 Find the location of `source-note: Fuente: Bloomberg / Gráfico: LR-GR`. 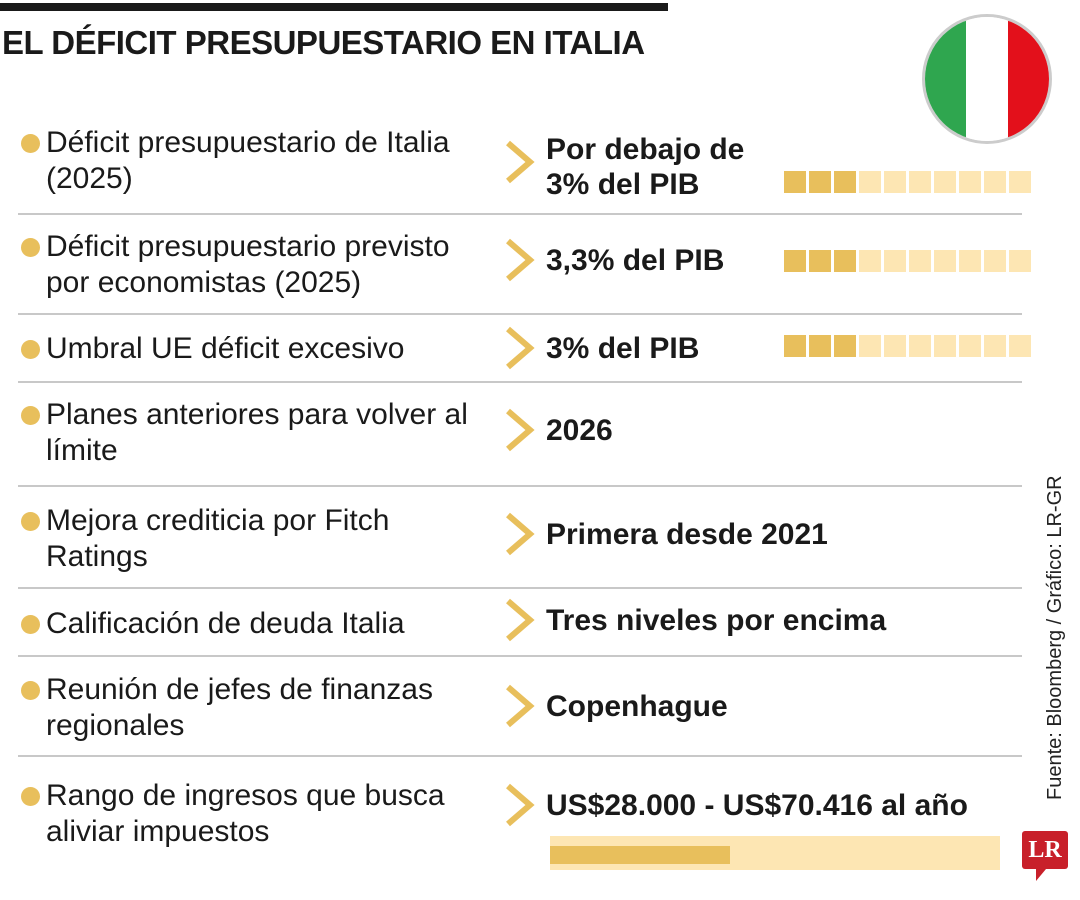

source-note: Fuente: Bloomberg / Gráfico: LR-GR is located at coordinates (1055, 637).